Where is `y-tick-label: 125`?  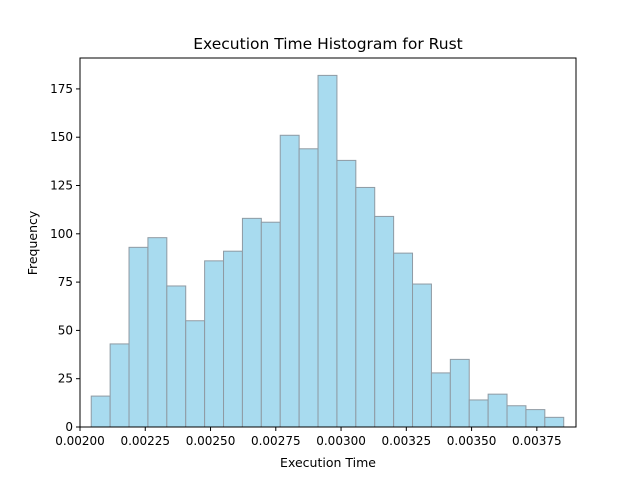
y-tick-label: 125 is located at coordinates (61, 186).